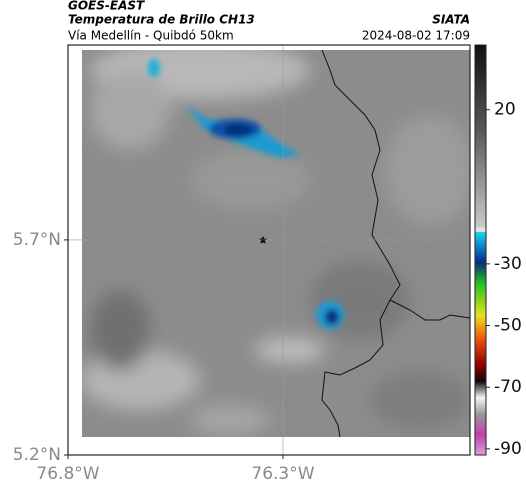 This screenshot has height=491, width=526. What do you see at coordinates (37, 240) in the screenshot?
I see `y-tick-label: 5.7°N` at bounding box center [37, 240].